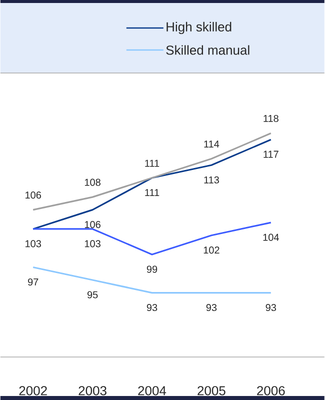 The height and width of the screenshot is (400, 325). What do you see at coordinates (212, 180) in the screenshot?
I see `data-label: 113` at bounding box center [212, 180].